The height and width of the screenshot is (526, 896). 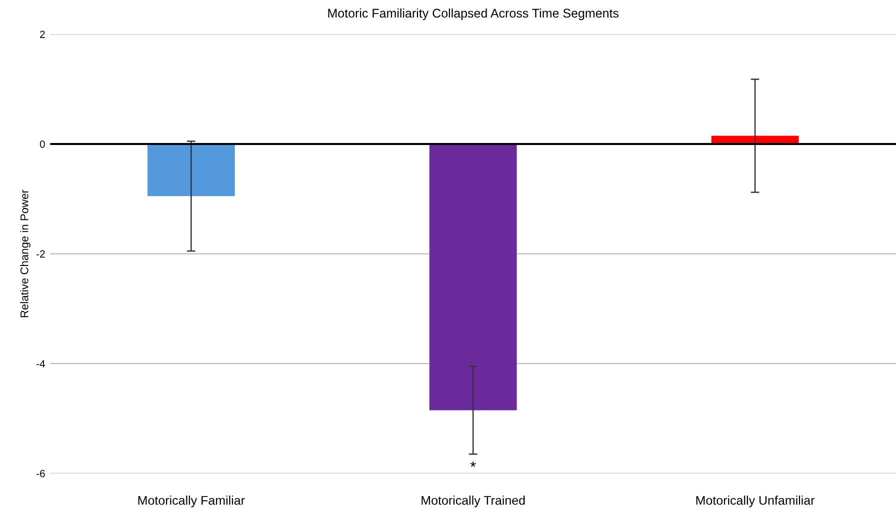 What do you see at coordinates (25, 254) in the screenshot?
I see `y-axis-title: Relative Change in Power` at bounding box center [25, 254].